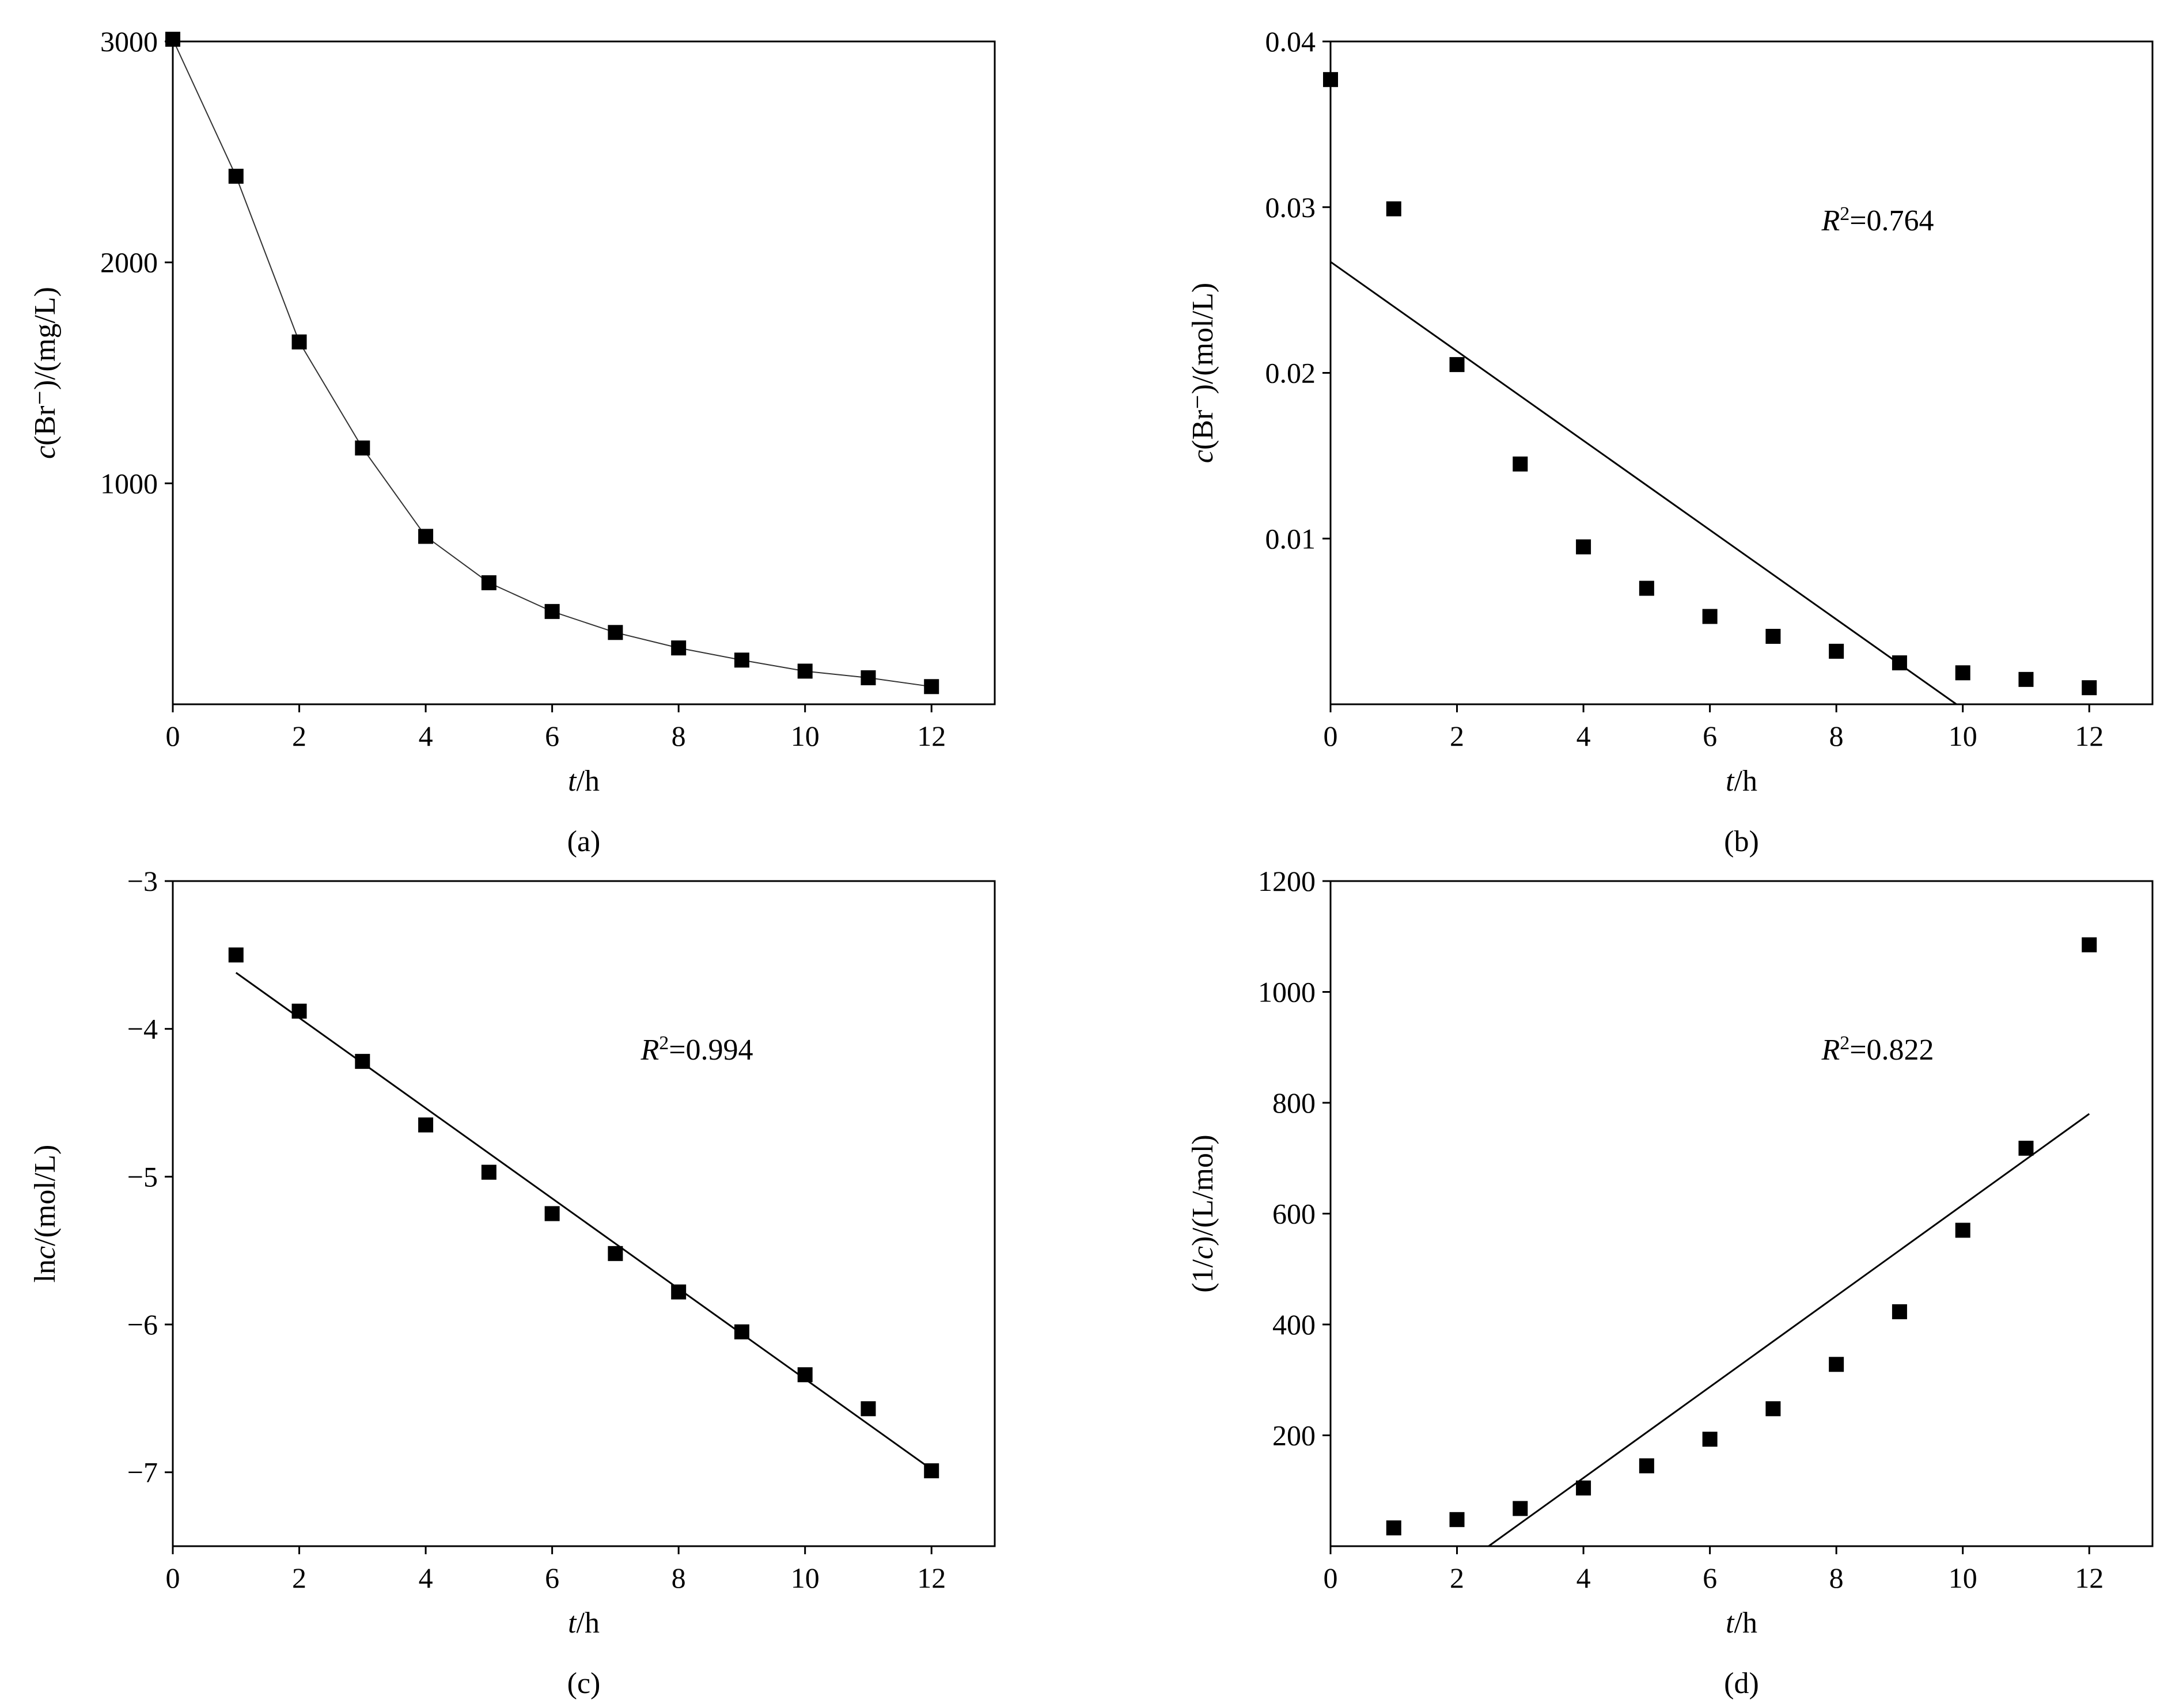 This screenshot has height=1708, width=2183. What do you see at coordinates (1877, 1050) in the screenshot?
I see `r-squared-annotation: R2=0.822` at bounding box center [1877, 1050].